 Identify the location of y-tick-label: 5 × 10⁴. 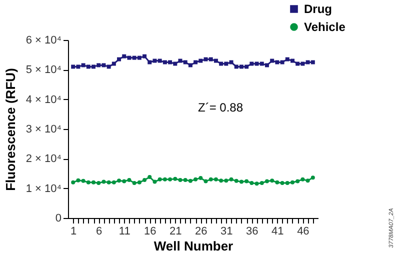
(44, 70).